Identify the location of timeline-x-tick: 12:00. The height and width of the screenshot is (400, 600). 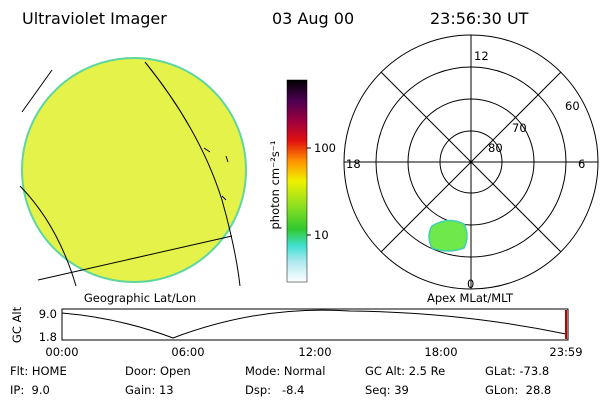
(314, 352).